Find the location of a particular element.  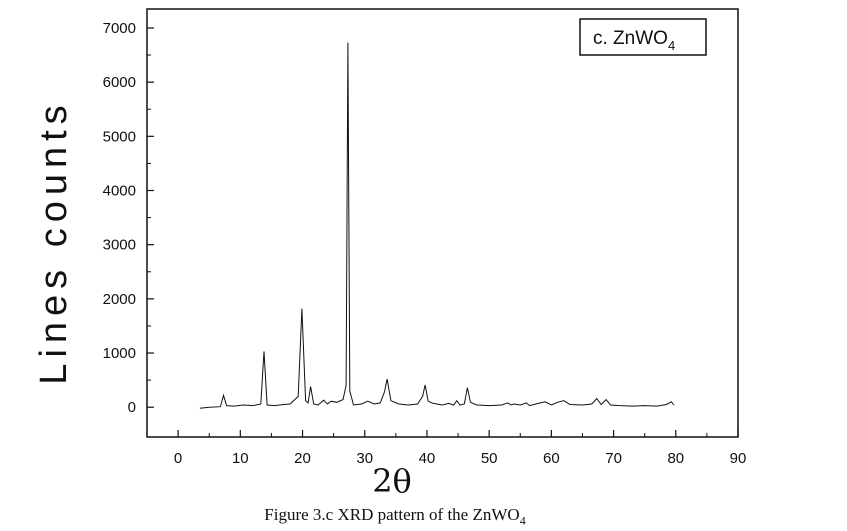

x-tick-label: 70 is located at coordinates (613, 458).